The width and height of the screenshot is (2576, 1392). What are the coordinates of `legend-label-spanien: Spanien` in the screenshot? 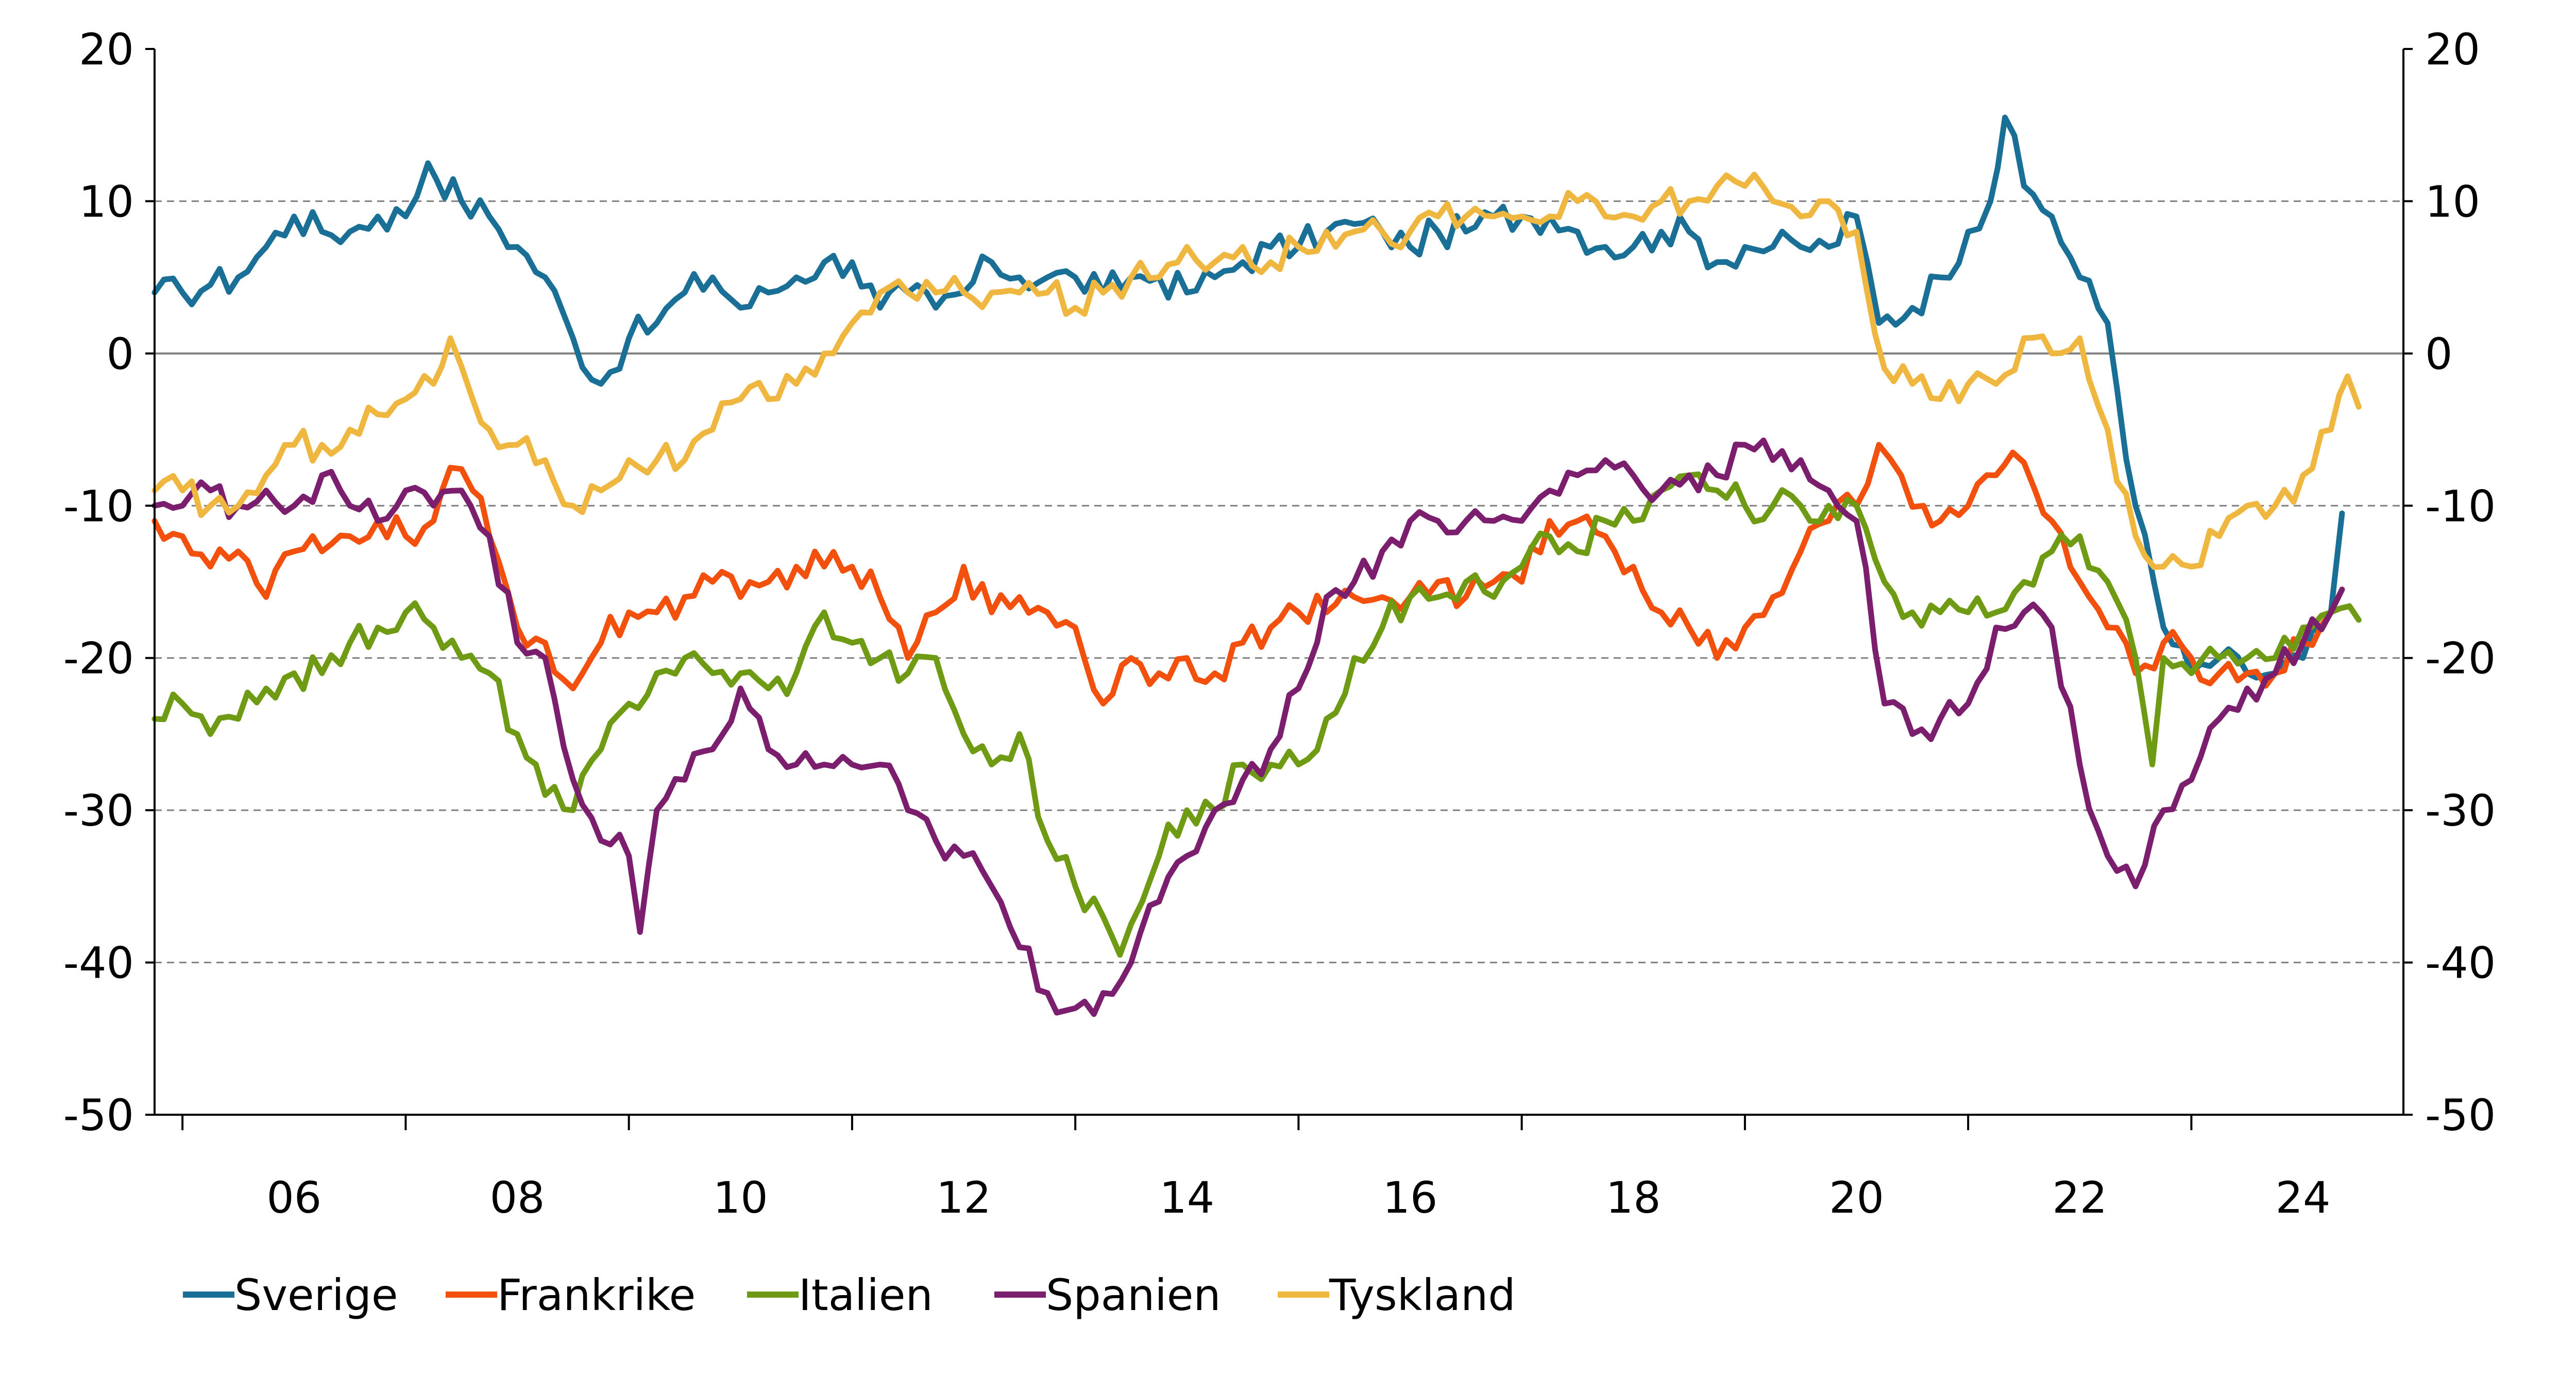 It's located at (1133, 1295).